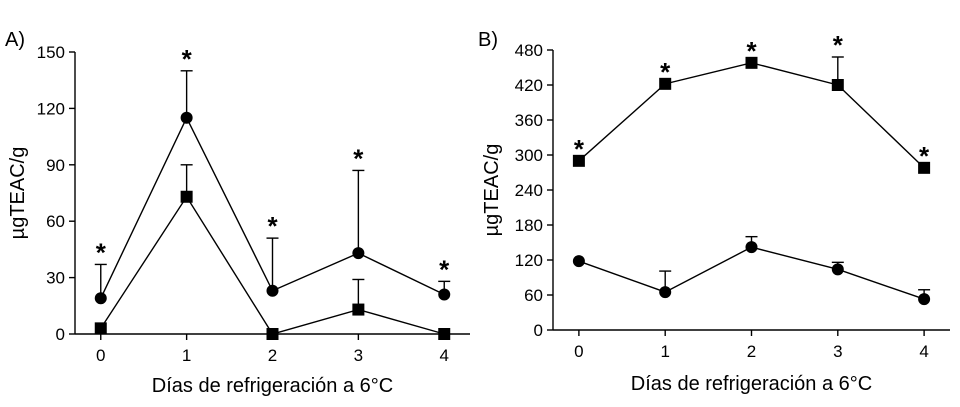 This screenshot has width=960, height=407. I want to click on panel-label: B), so click(488, 40).